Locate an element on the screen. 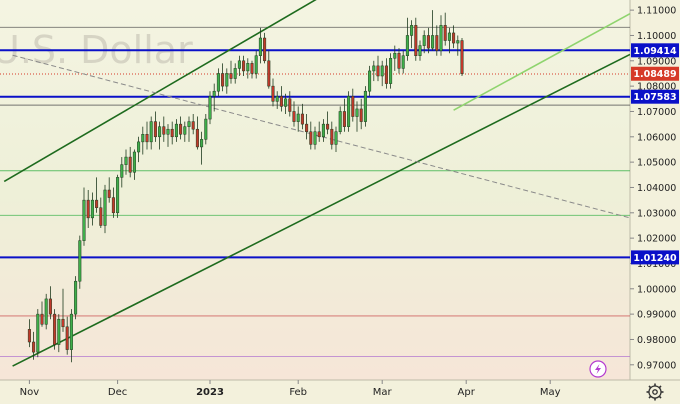 This screenshot has height=404, width=680. light-trend-line is located at coordinates (542, 61).